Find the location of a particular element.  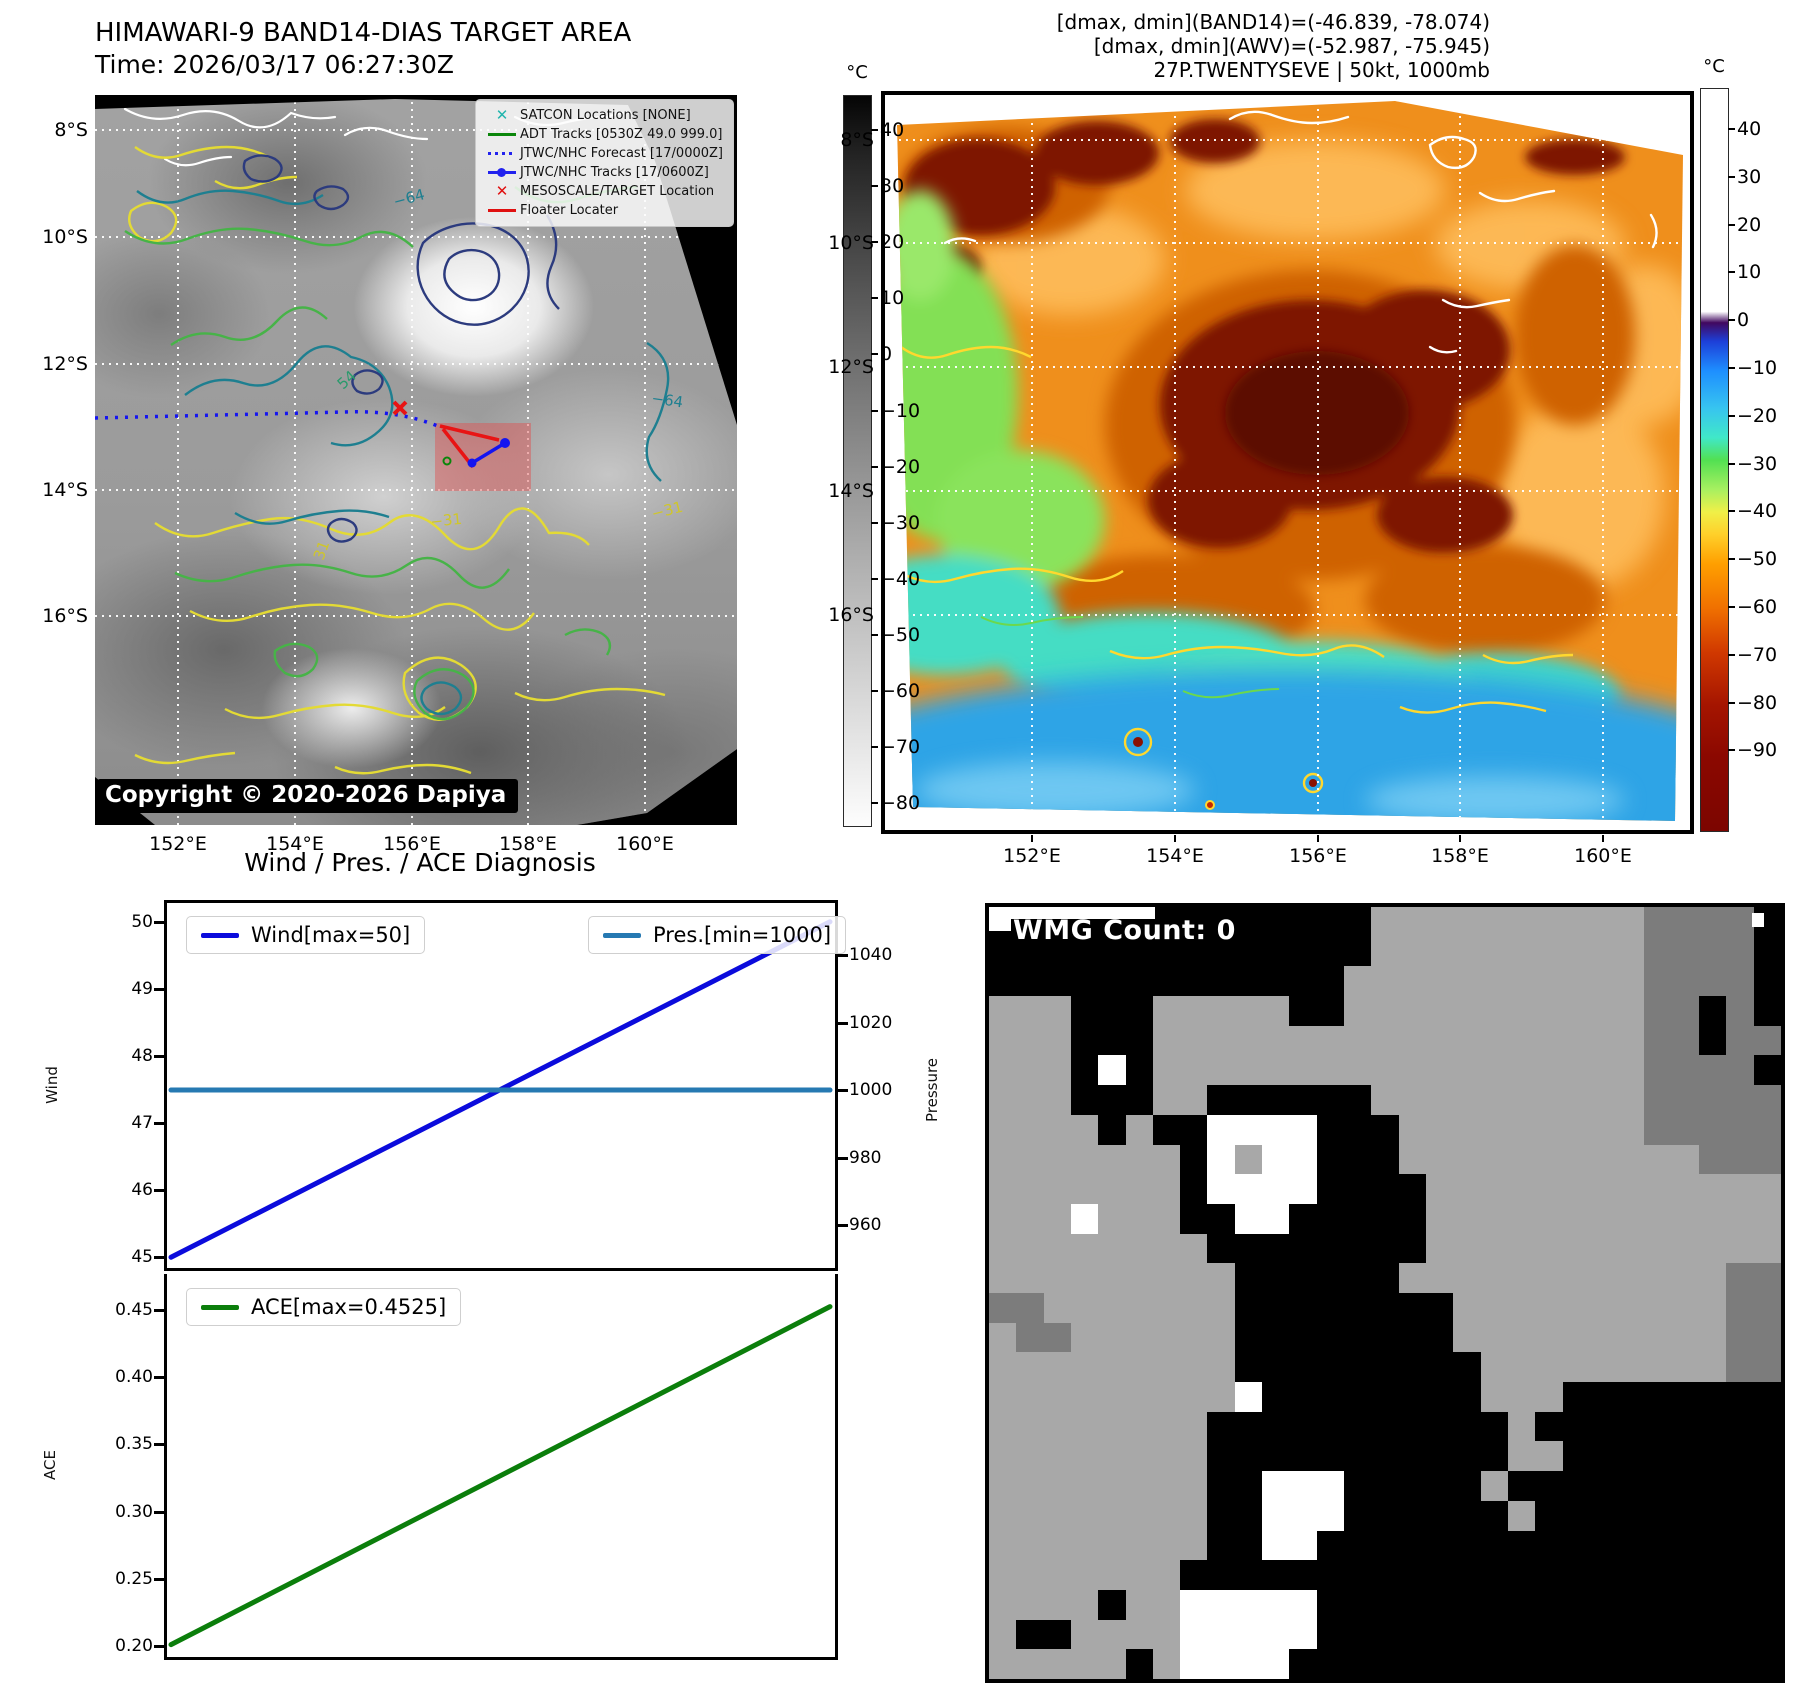

pressure-legend: Pres.[min=1000] is located at coordinates (717, 935).